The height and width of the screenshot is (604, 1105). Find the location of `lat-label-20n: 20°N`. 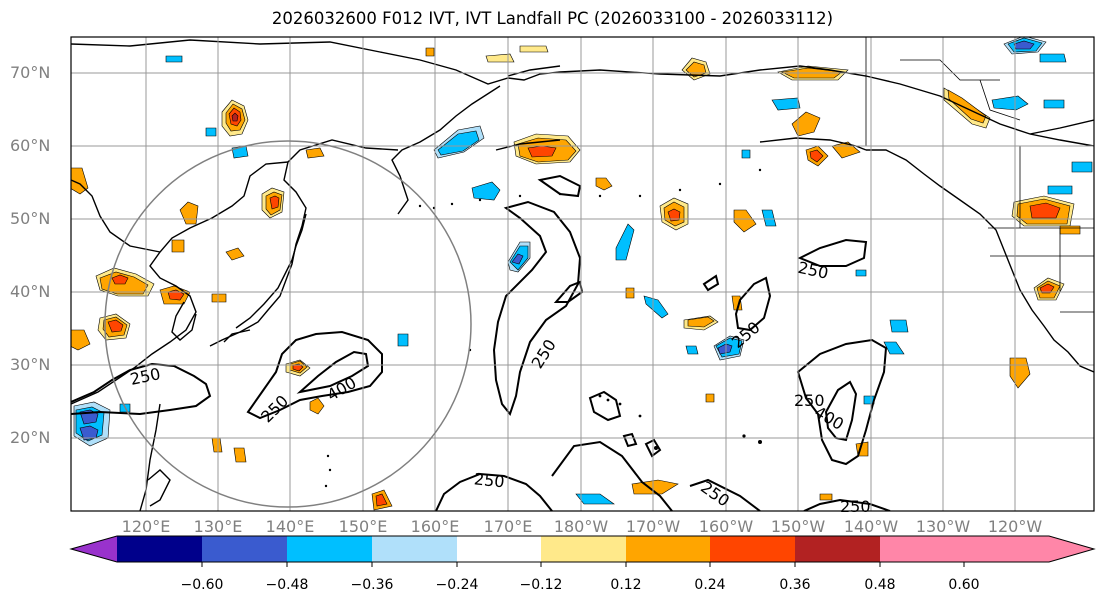

lat-label-20n: 20°N is located at coordinates (30, 437).